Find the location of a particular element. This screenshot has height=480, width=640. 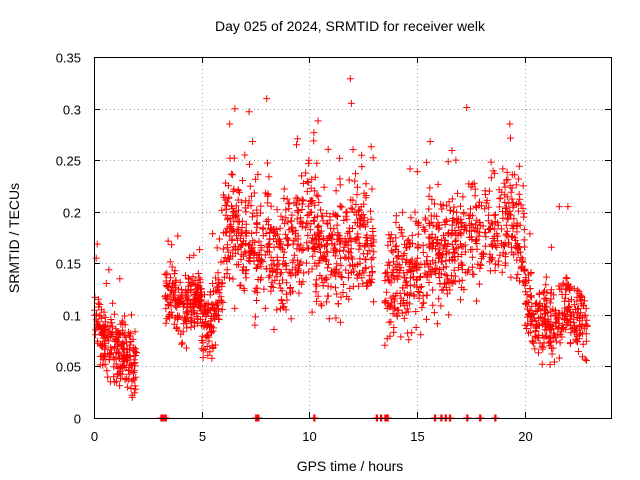

y-tick-label: 0.35 is located at coordinates (68, 58).